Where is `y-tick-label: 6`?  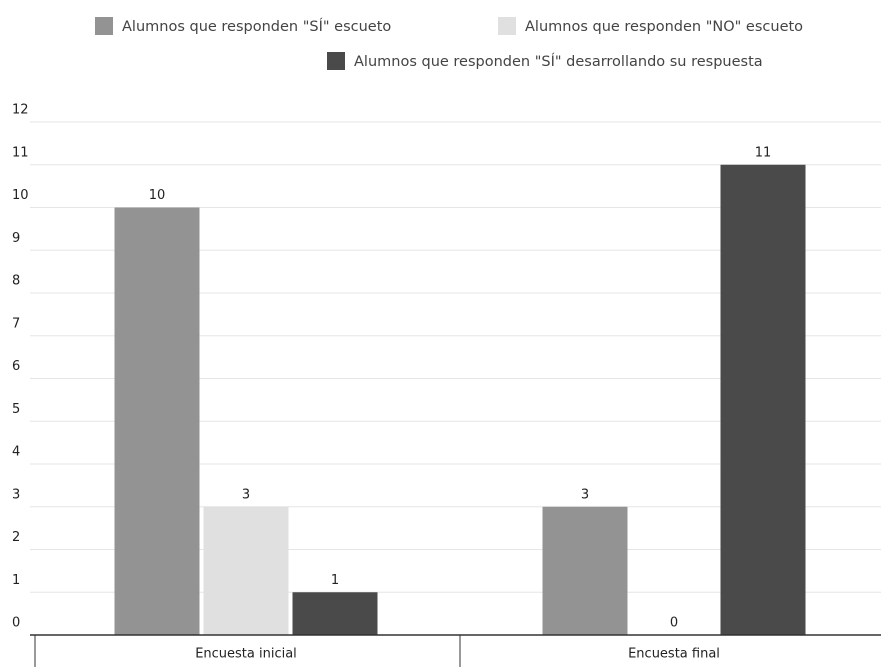
y-tick-label: 6 is located at coordinates (16, 366).